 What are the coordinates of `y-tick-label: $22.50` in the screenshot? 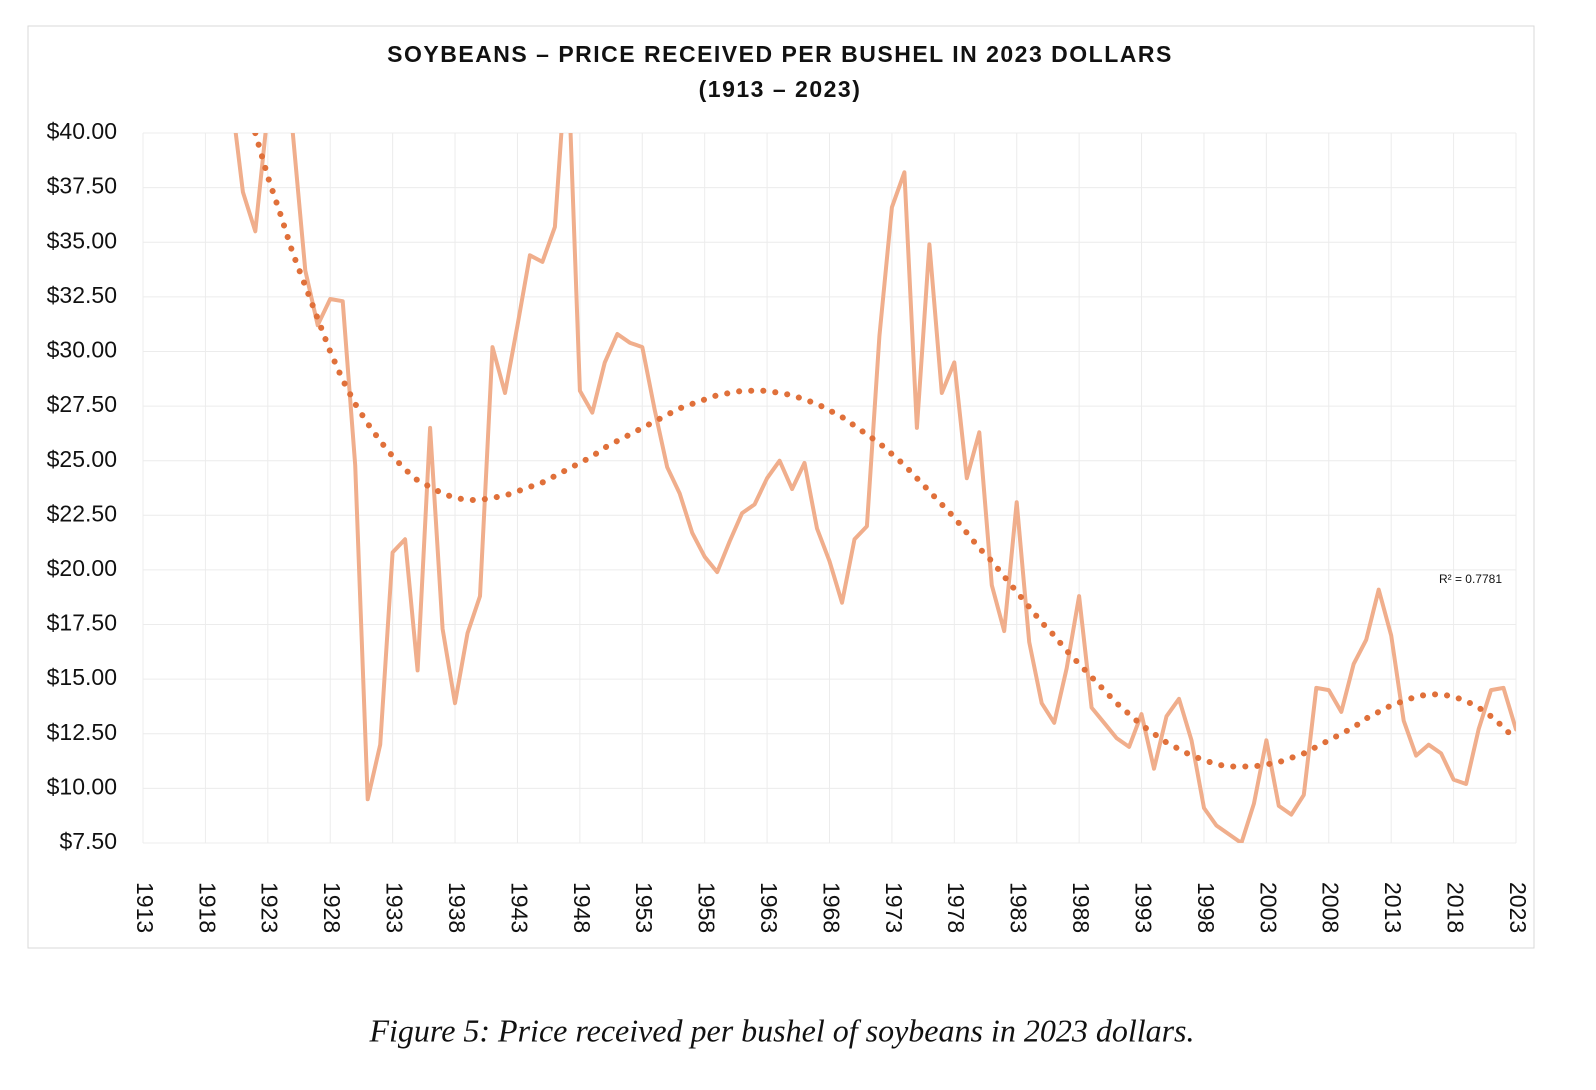 It's located at (82, 513).